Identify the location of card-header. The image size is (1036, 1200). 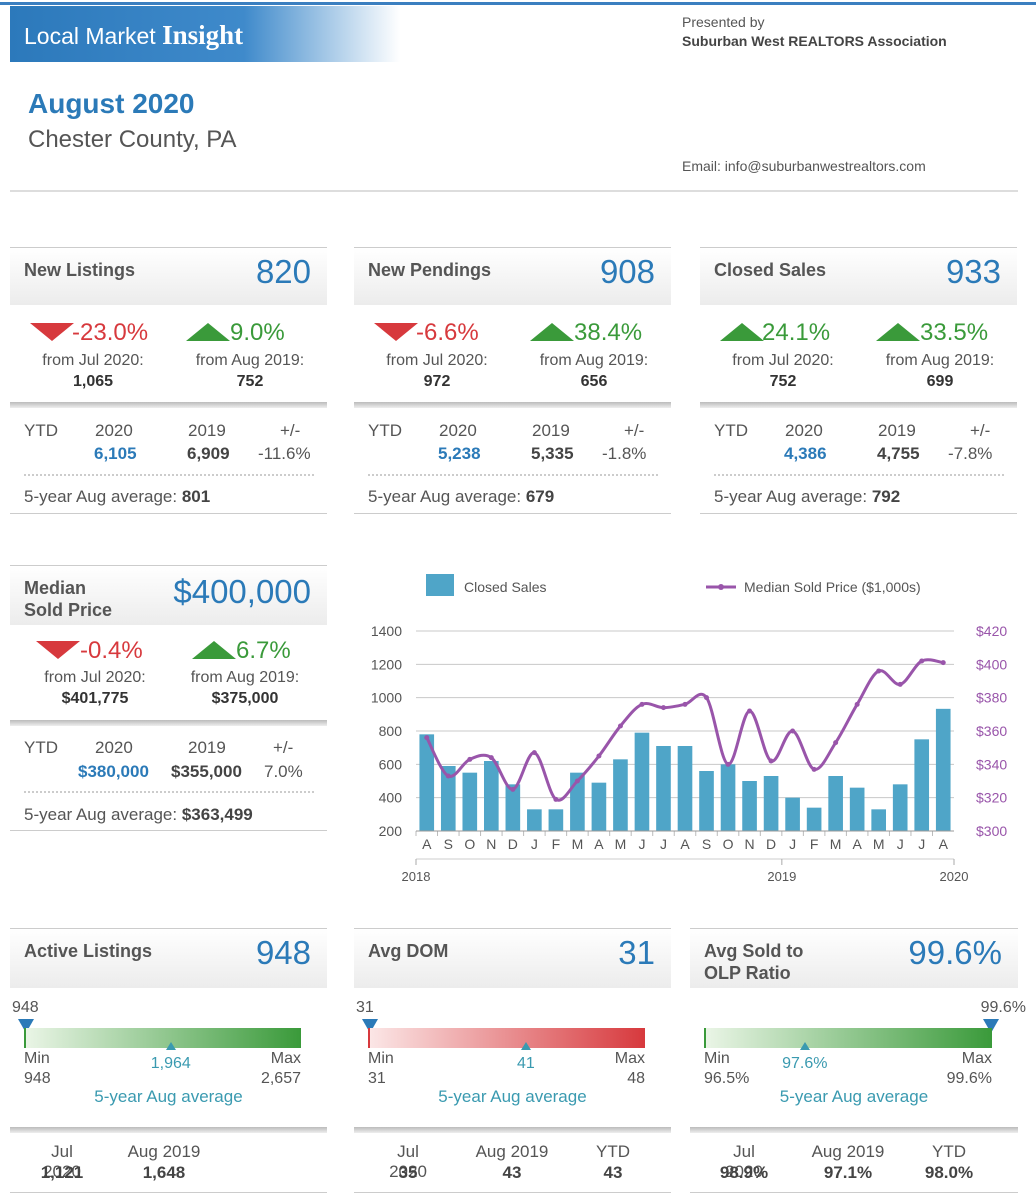
(168, 276).